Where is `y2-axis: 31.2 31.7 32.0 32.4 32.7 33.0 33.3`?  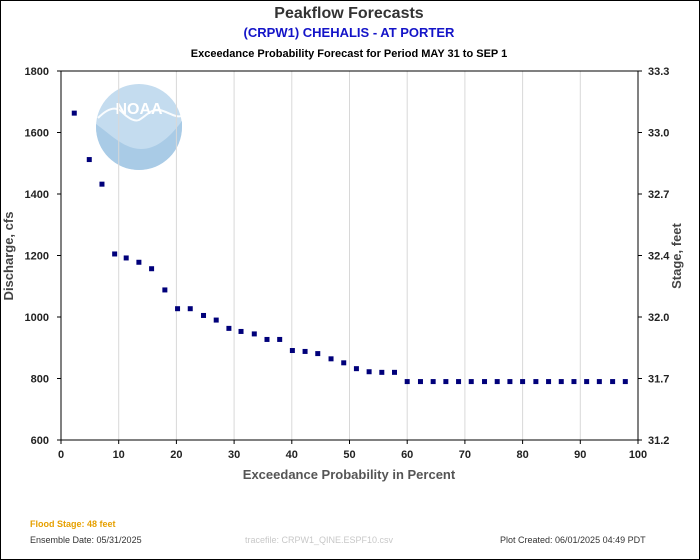 y2-axis: 31.2 31.7 32.0 32.4 32.7 33.0 33.3 is located at coordinates (654, 256).